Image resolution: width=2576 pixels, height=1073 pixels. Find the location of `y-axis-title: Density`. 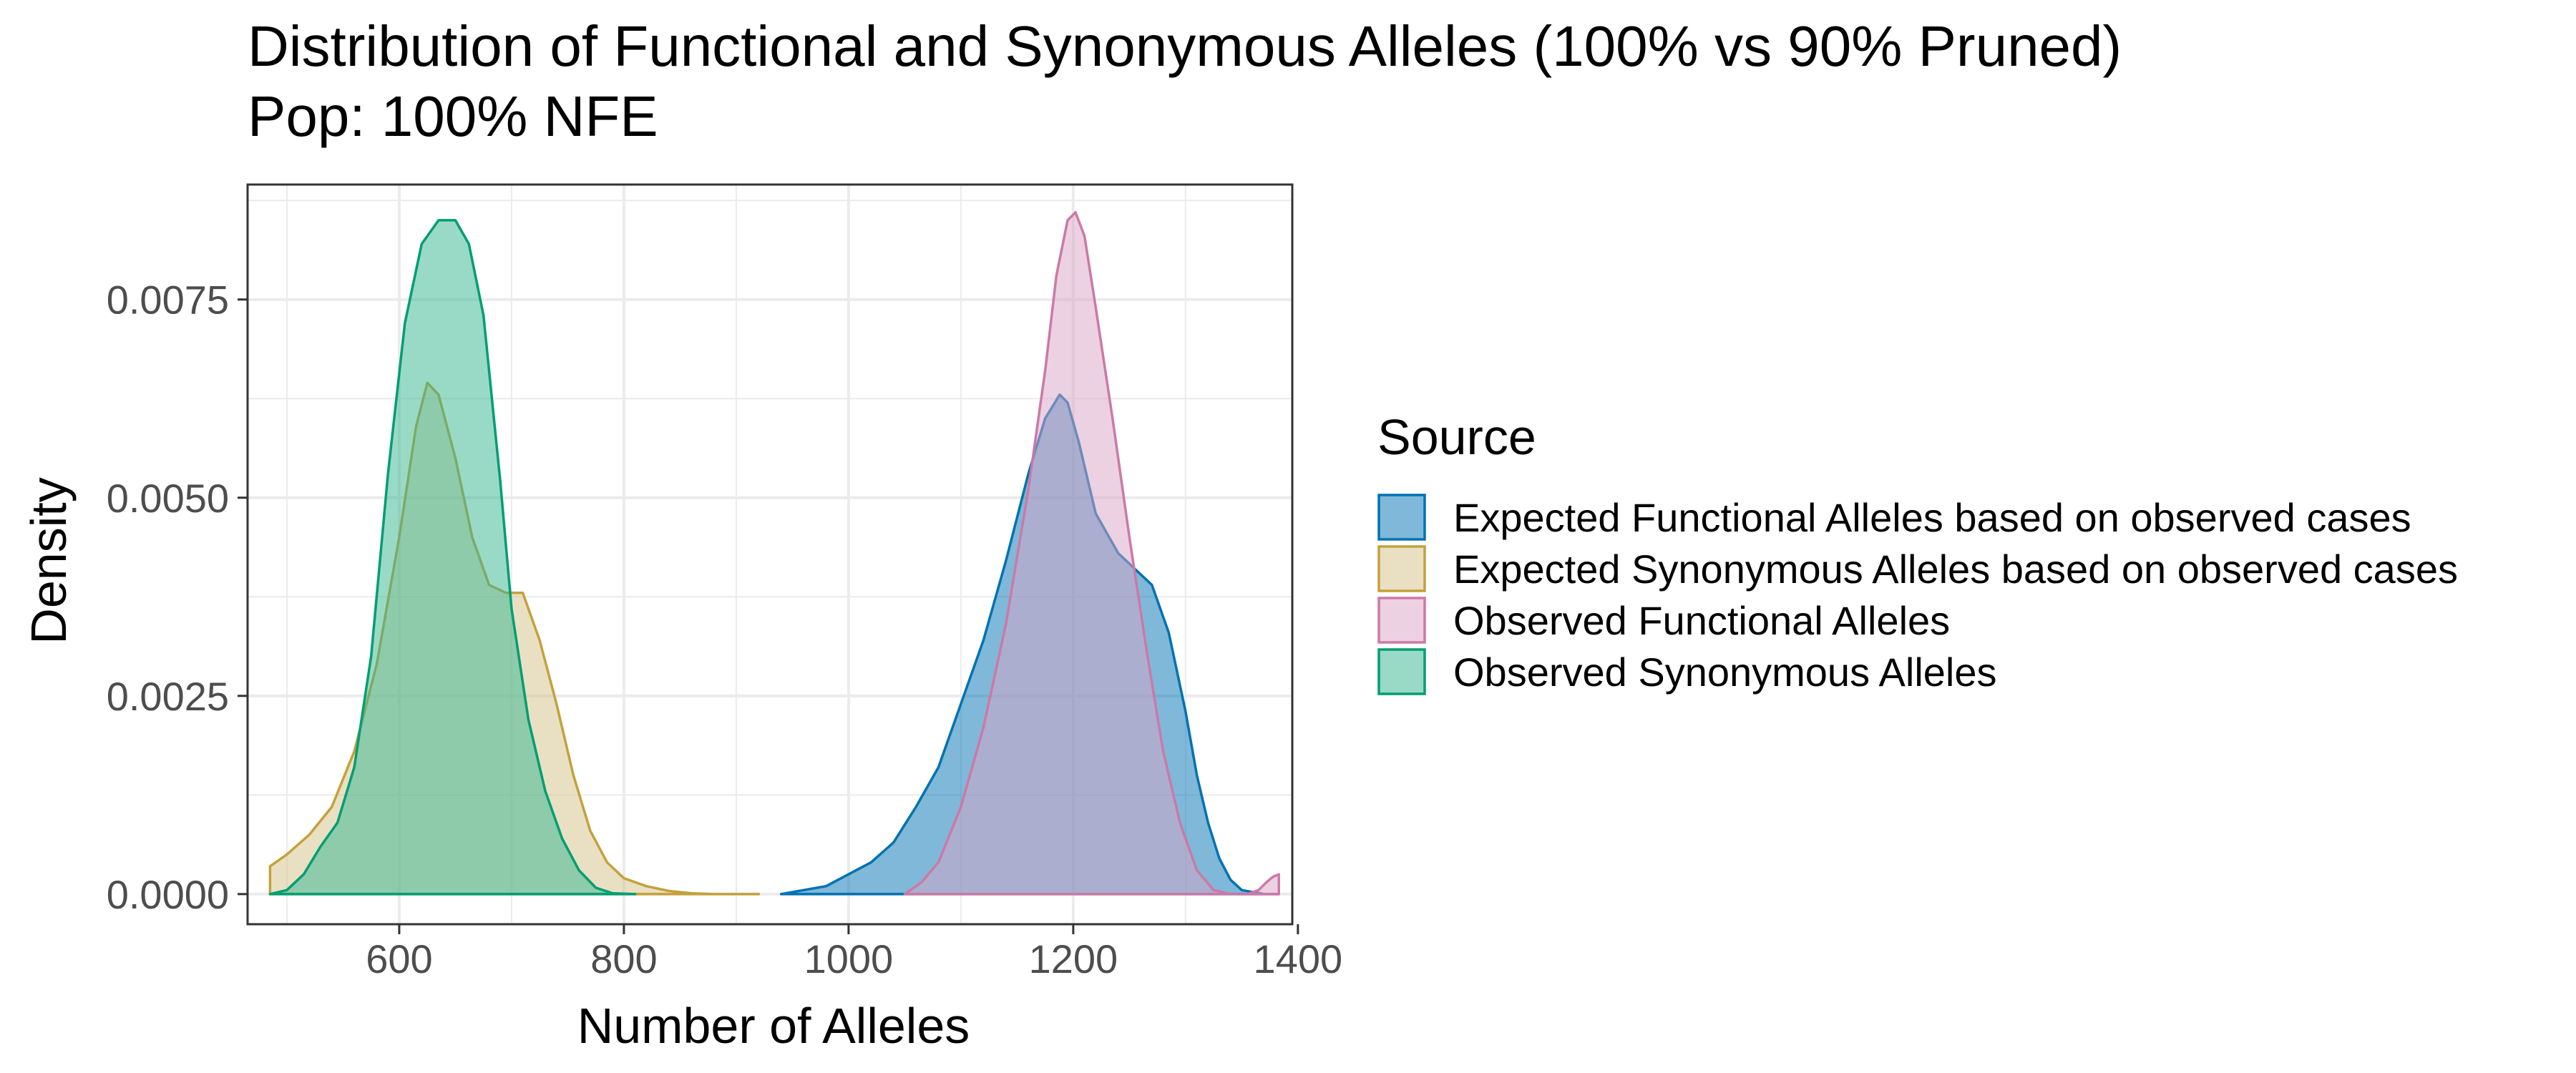

y-axis-title: Density is located at coordinates (49, 560).